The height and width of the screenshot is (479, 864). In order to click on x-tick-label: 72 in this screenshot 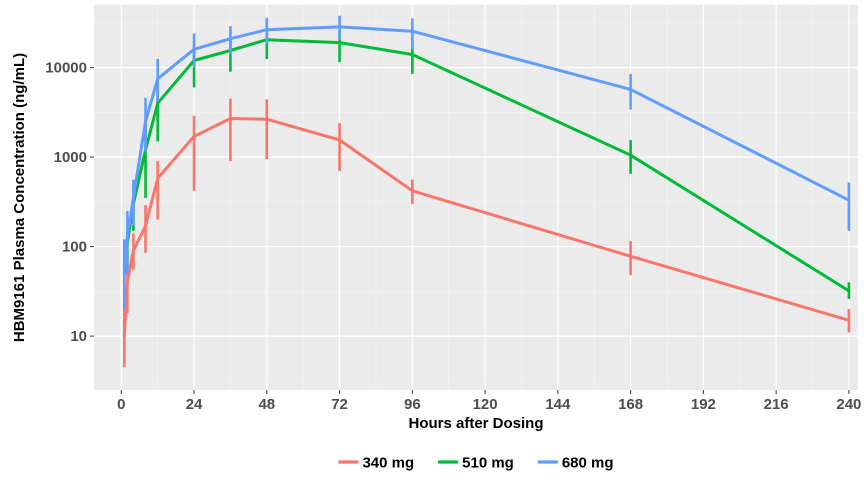, I will do `click(339, 404)`.